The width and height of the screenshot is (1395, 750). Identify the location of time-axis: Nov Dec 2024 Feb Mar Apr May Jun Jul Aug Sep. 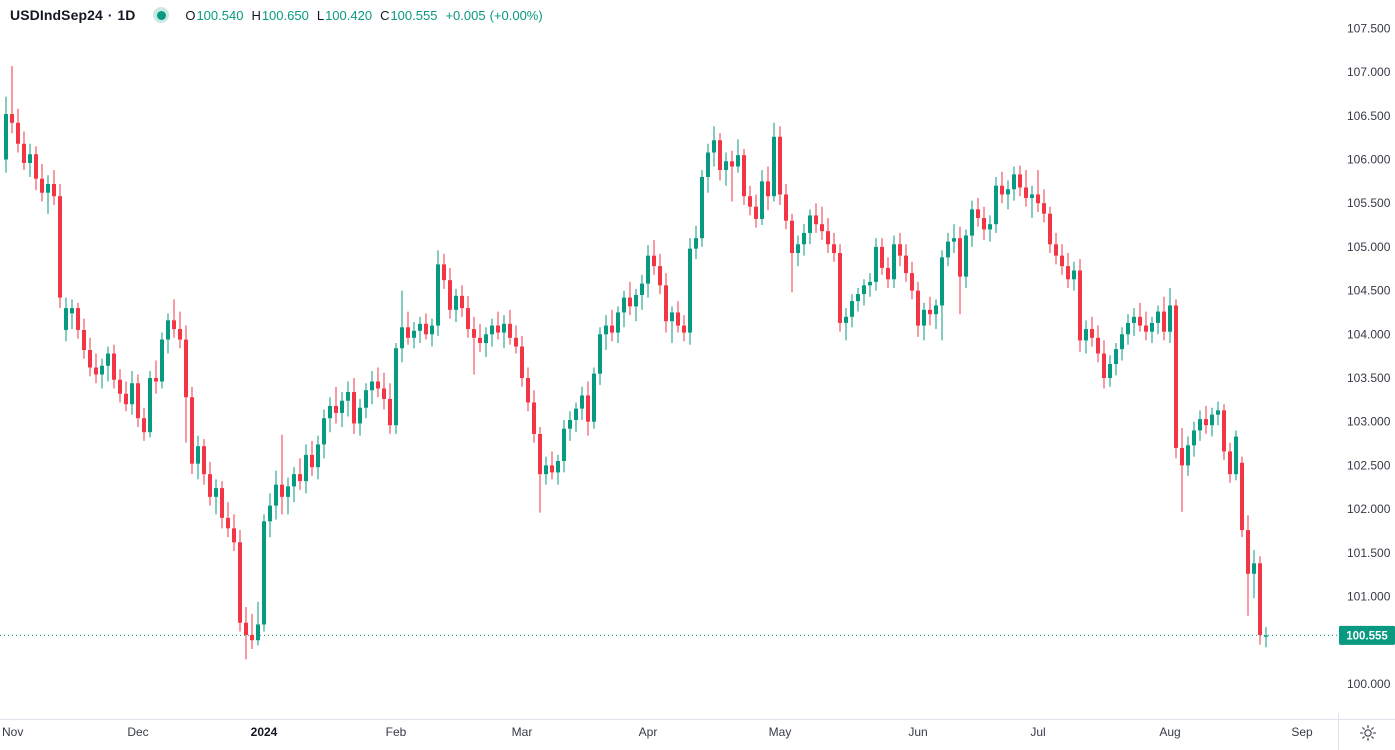
(657, 732).